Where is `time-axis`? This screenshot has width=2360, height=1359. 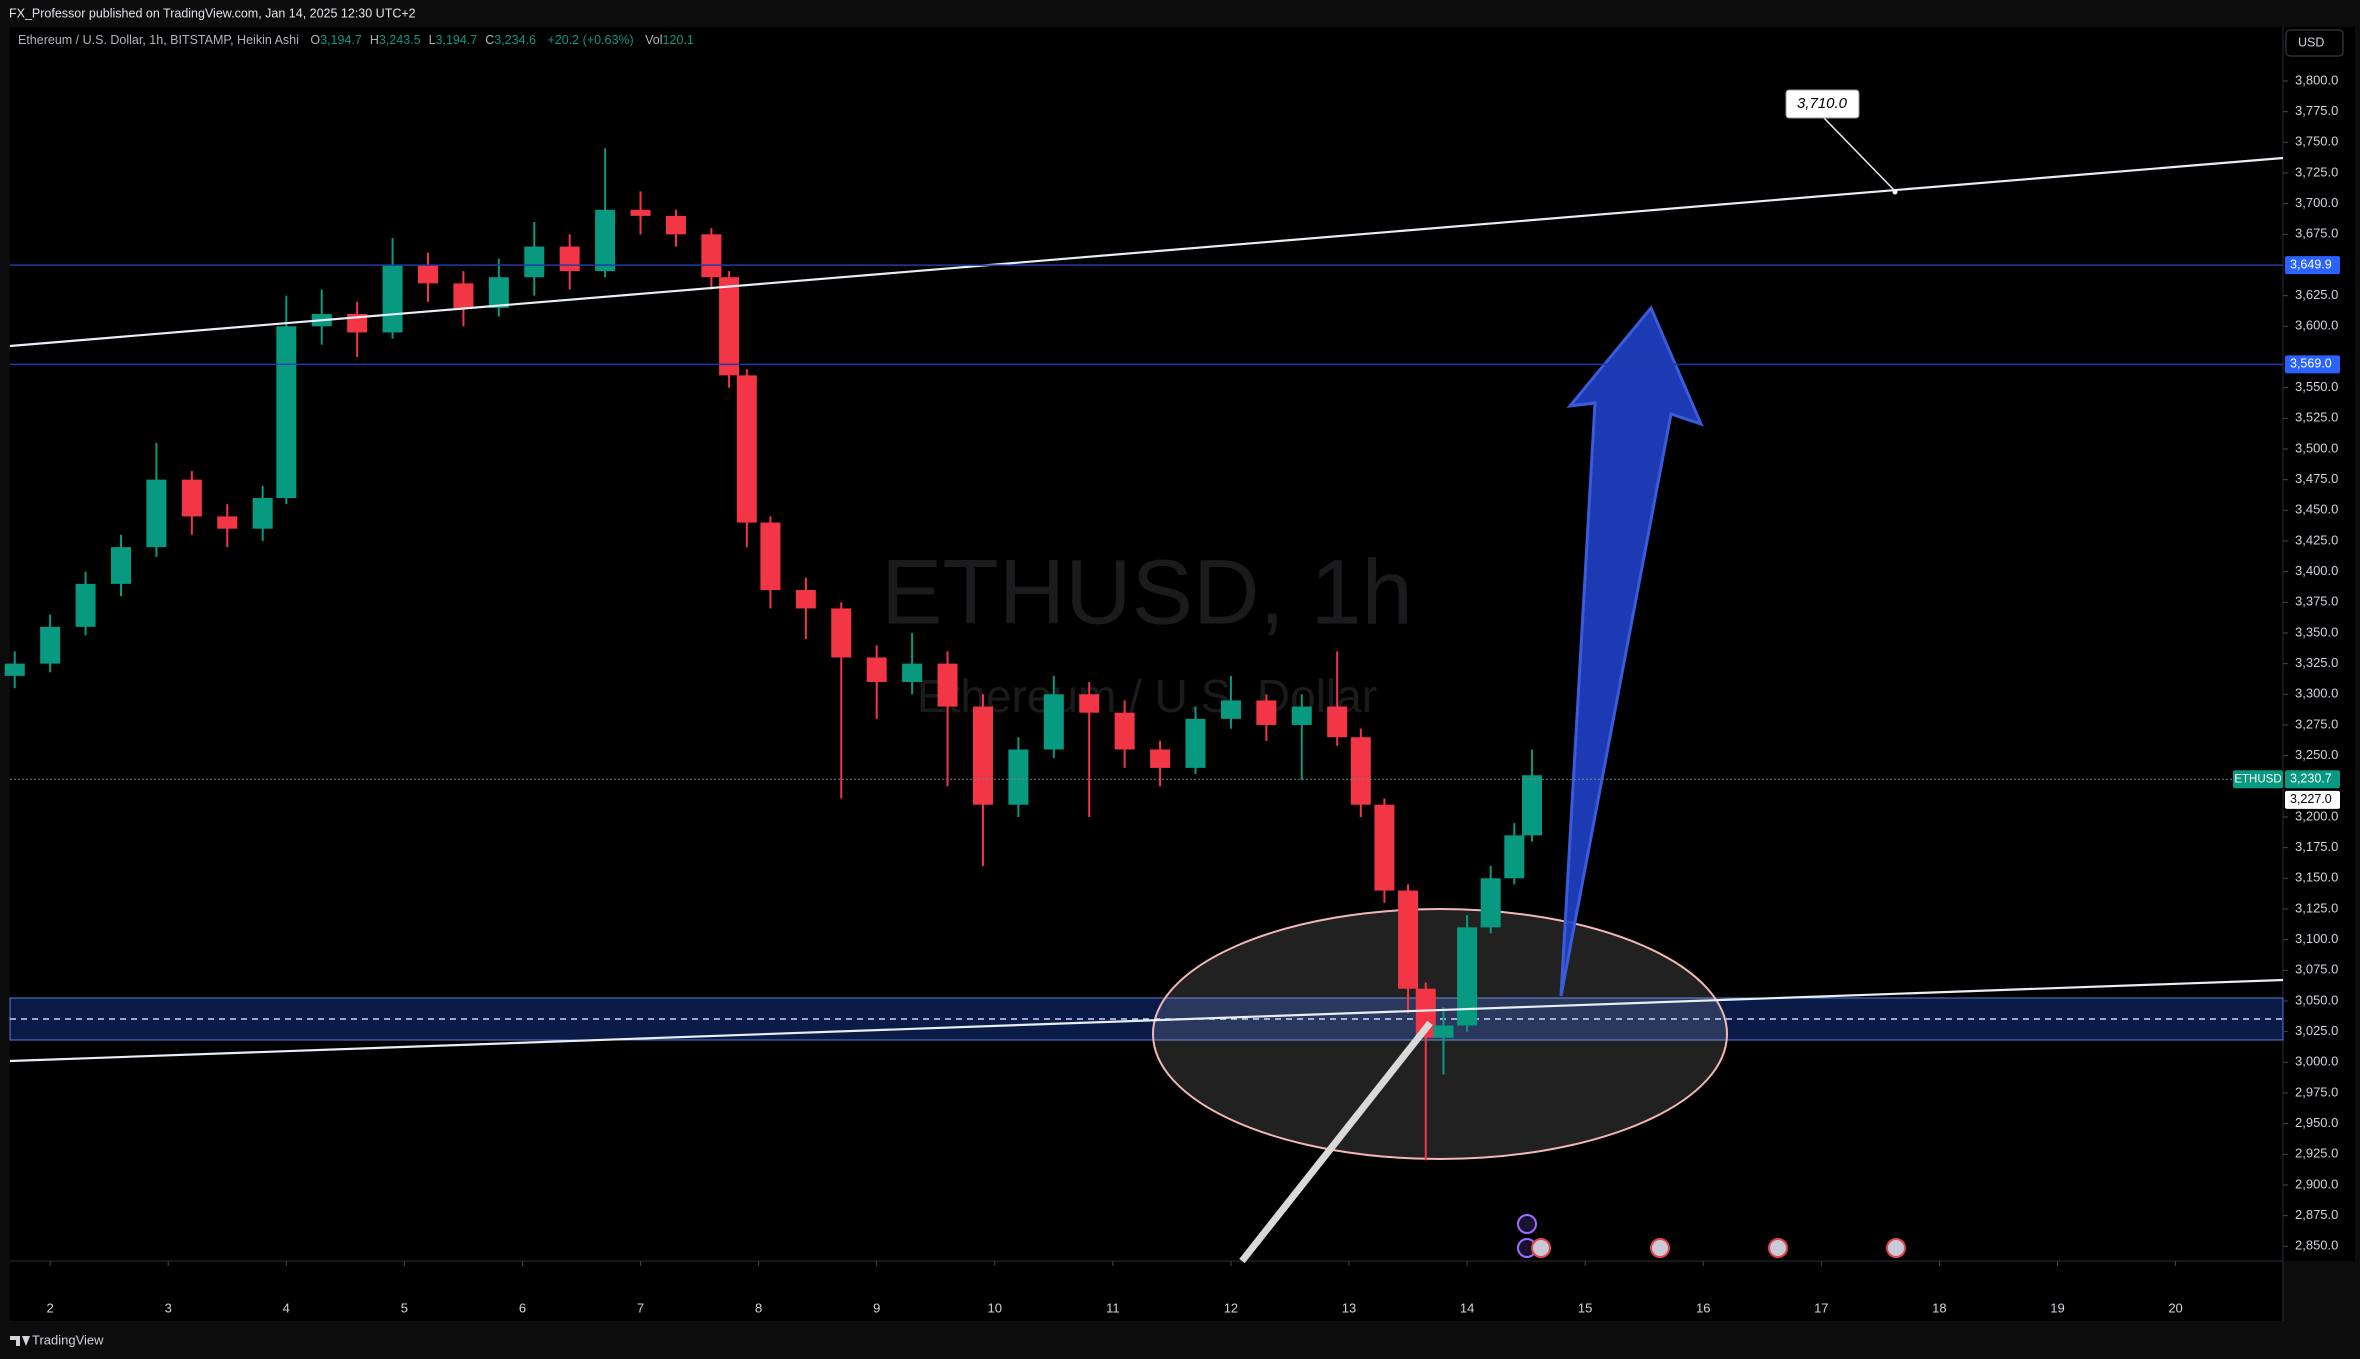
time-axis is located at coordinates (1146, 1291).